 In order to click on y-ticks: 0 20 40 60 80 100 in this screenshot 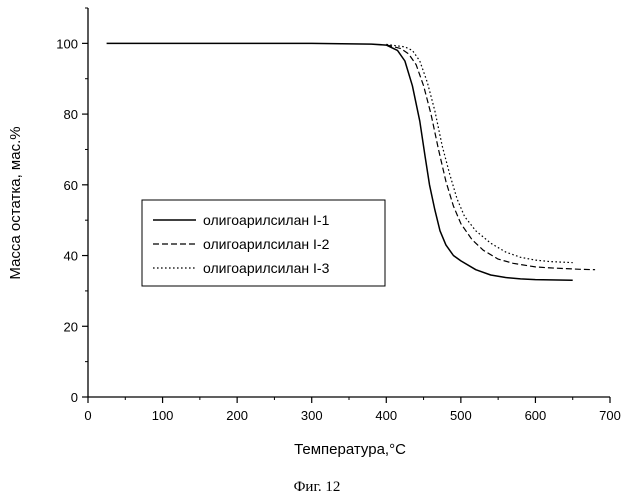, I will do `click(72, 206)`.